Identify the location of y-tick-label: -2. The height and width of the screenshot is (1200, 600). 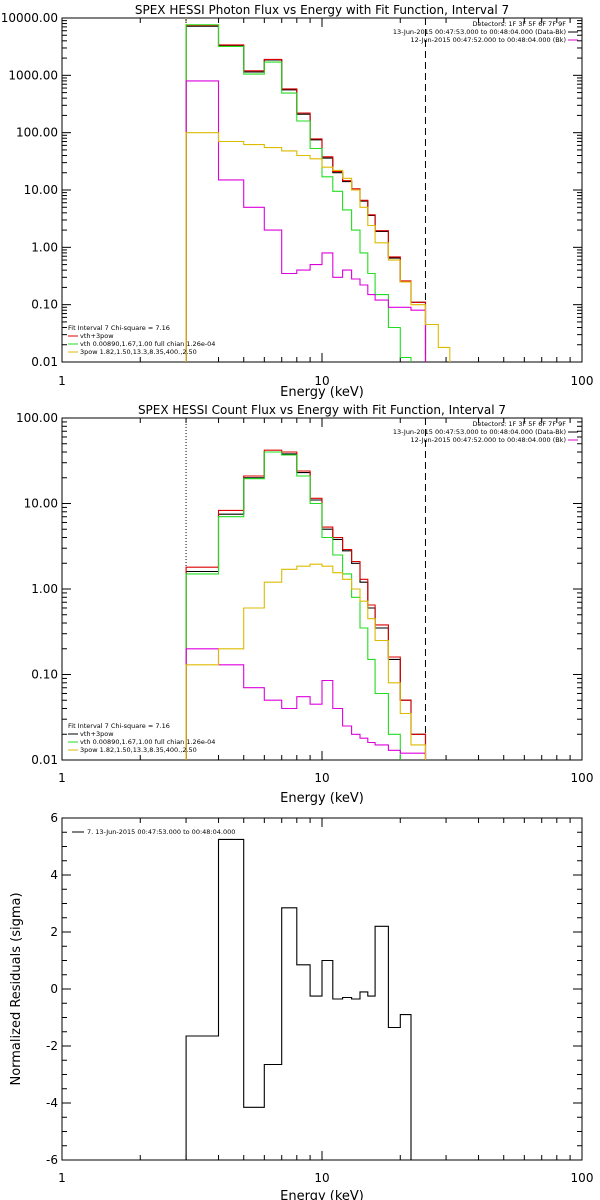
(52, 1046).